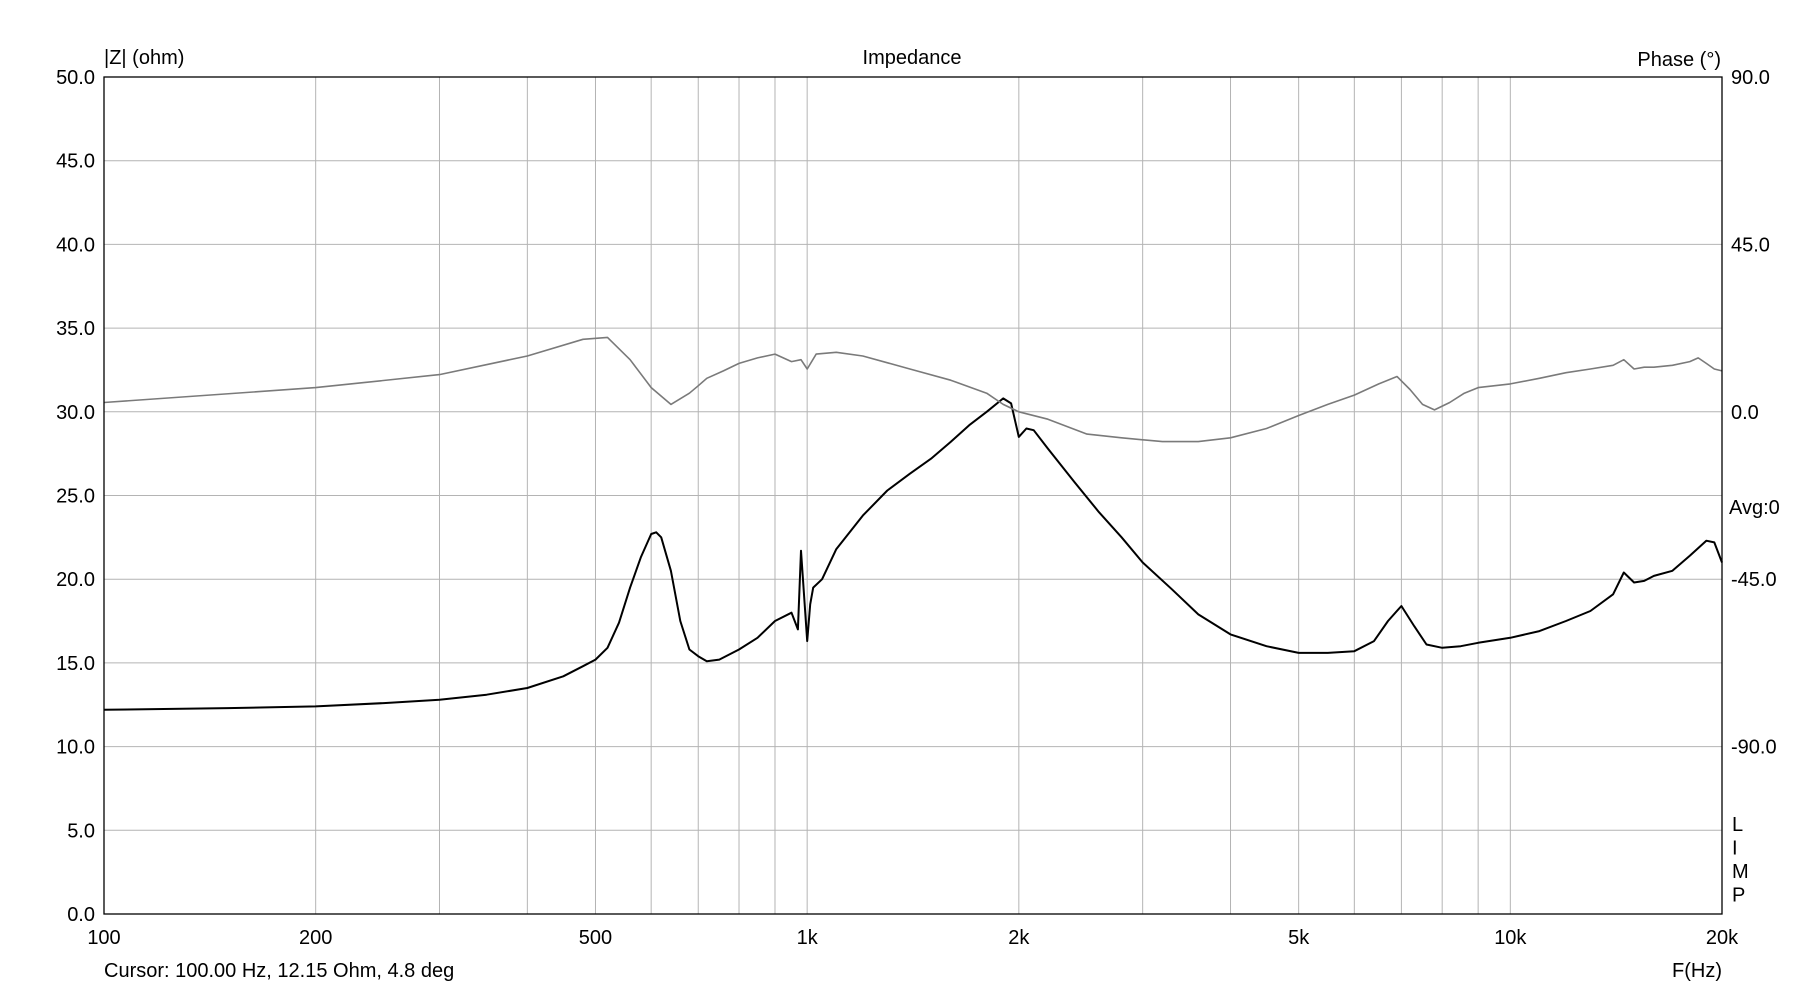 This screenshot has width=1814, height=981. Describe the element at coordinates (1745, 413) in the screenshot. I see `y2-tick-label: 0.0` at that location.